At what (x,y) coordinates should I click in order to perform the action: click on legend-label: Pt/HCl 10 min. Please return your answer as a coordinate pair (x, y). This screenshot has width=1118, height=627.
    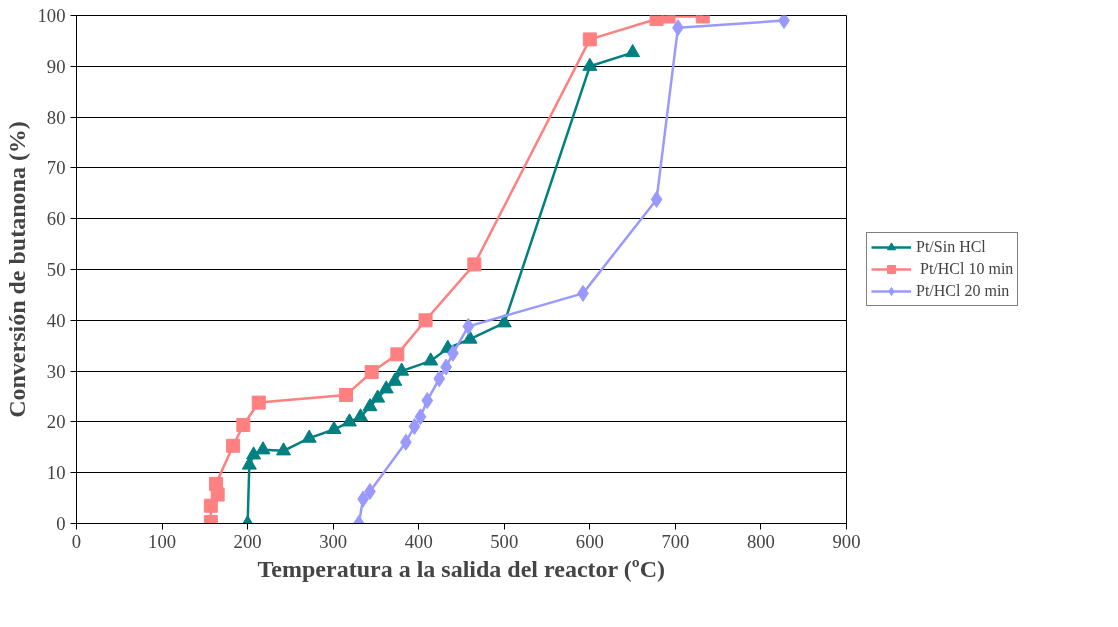
    Looking at the image, I should click on (966, 269).